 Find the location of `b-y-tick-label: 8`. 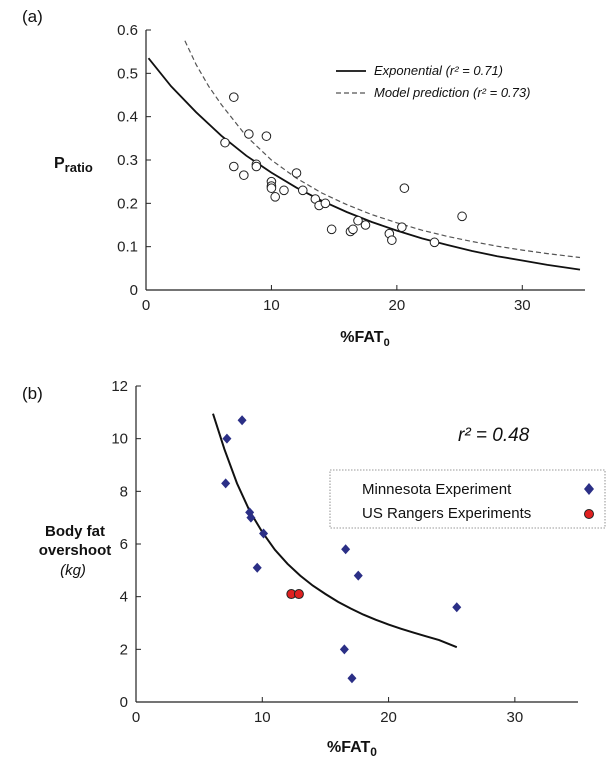

b-y-tick-label: 8 is located at coordinates (124, 491).